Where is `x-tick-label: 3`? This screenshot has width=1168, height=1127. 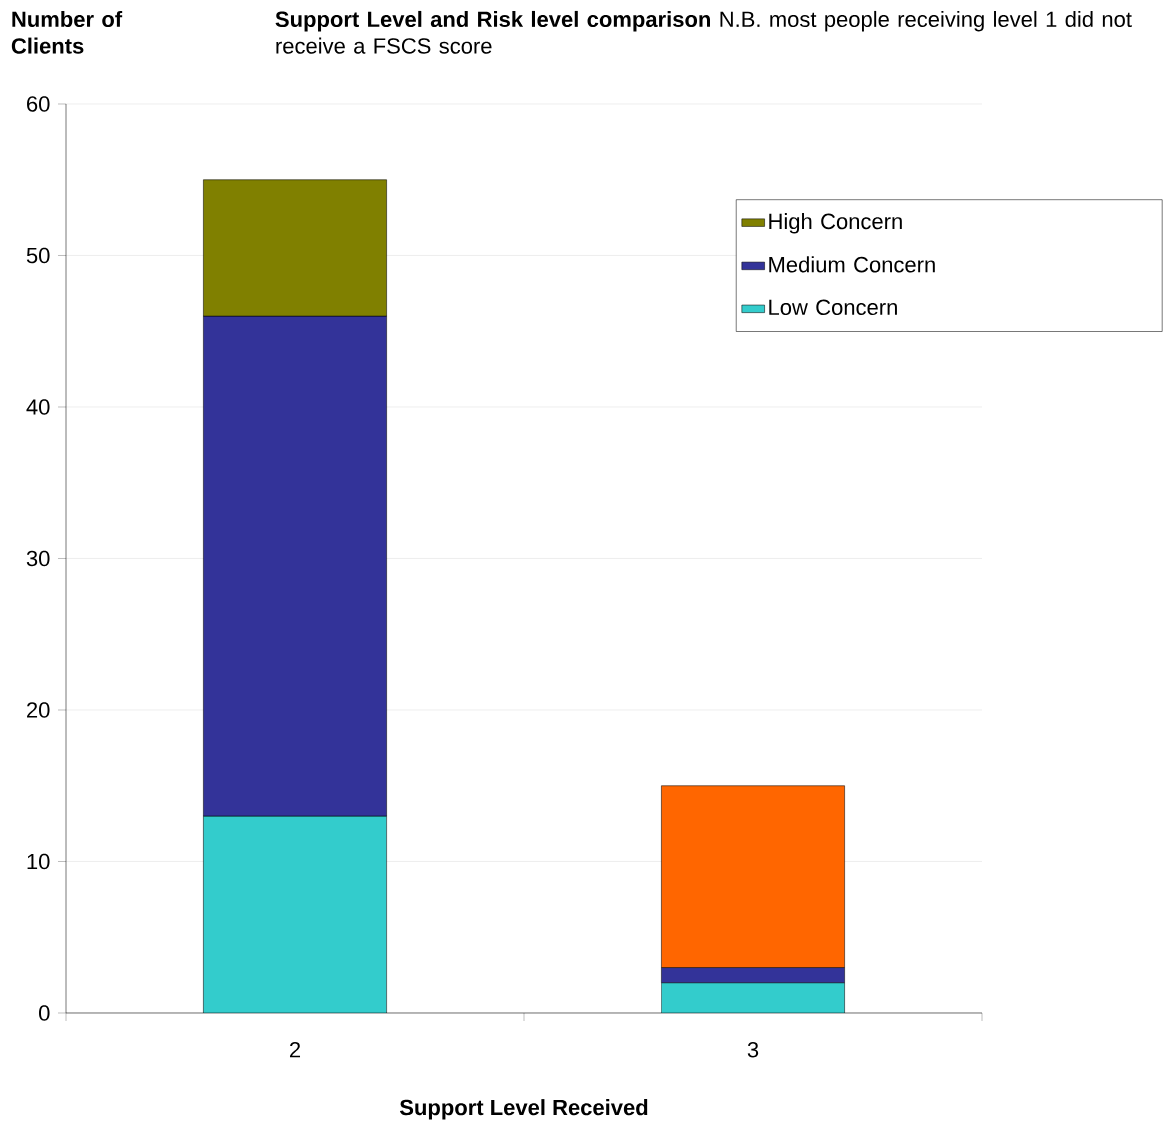 x-tick-label: 3 is located at coordinates (753, 1049).